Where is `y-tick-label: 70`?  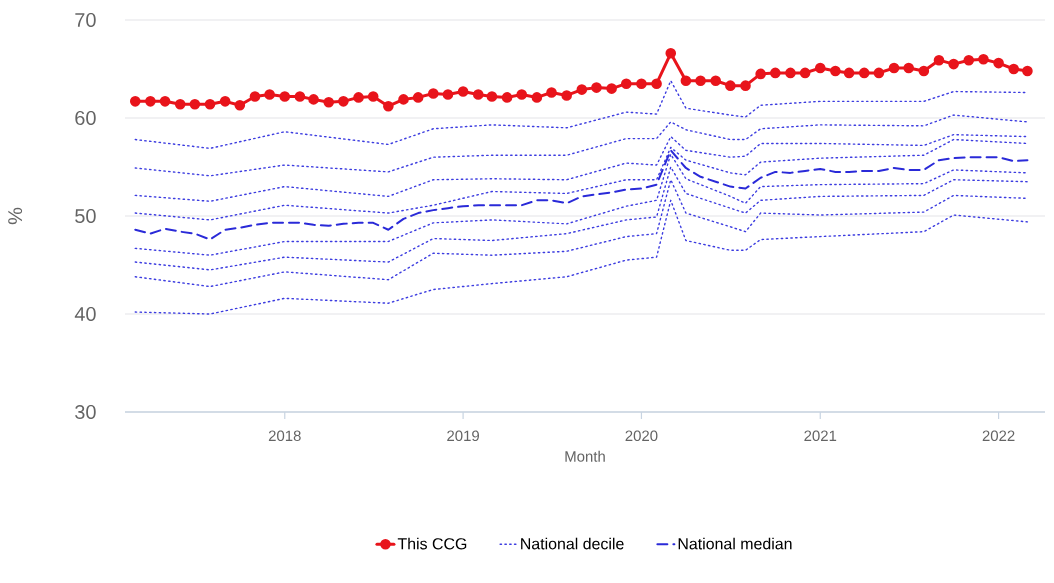
y-tick-label: 70 is located at coordinates (85, 20).